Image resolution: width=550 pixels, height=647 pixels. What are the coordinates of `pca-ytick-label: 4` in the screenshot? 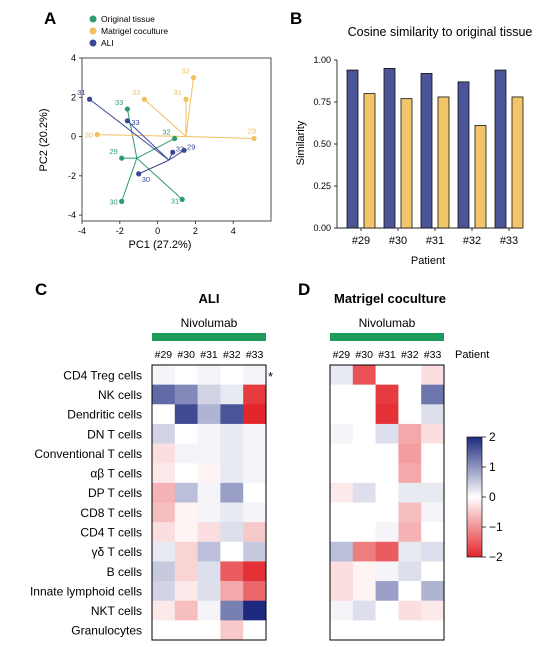 It's located at (73, 58).